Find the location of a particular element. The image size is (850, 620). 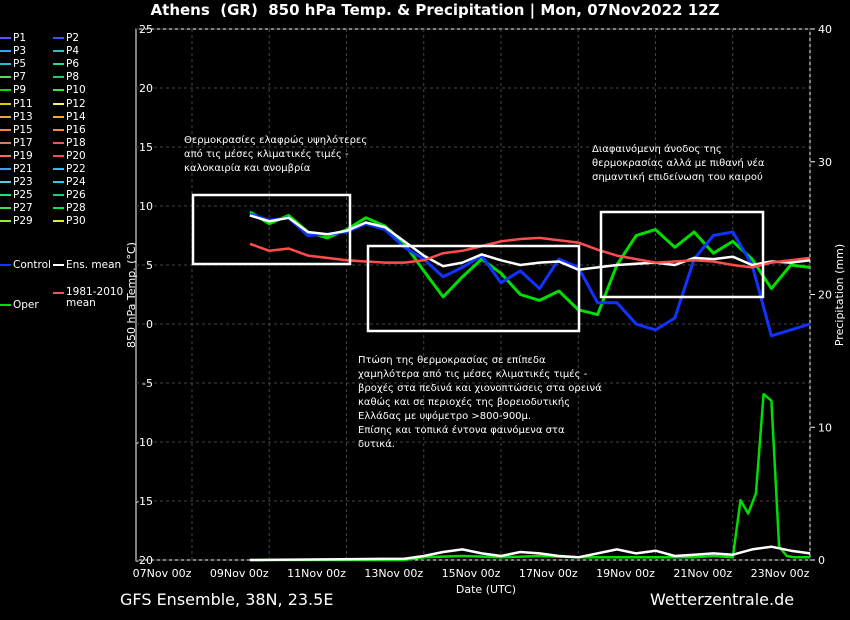

x-tick-label: 19Nov 00z is located at coordinates (625, 573).